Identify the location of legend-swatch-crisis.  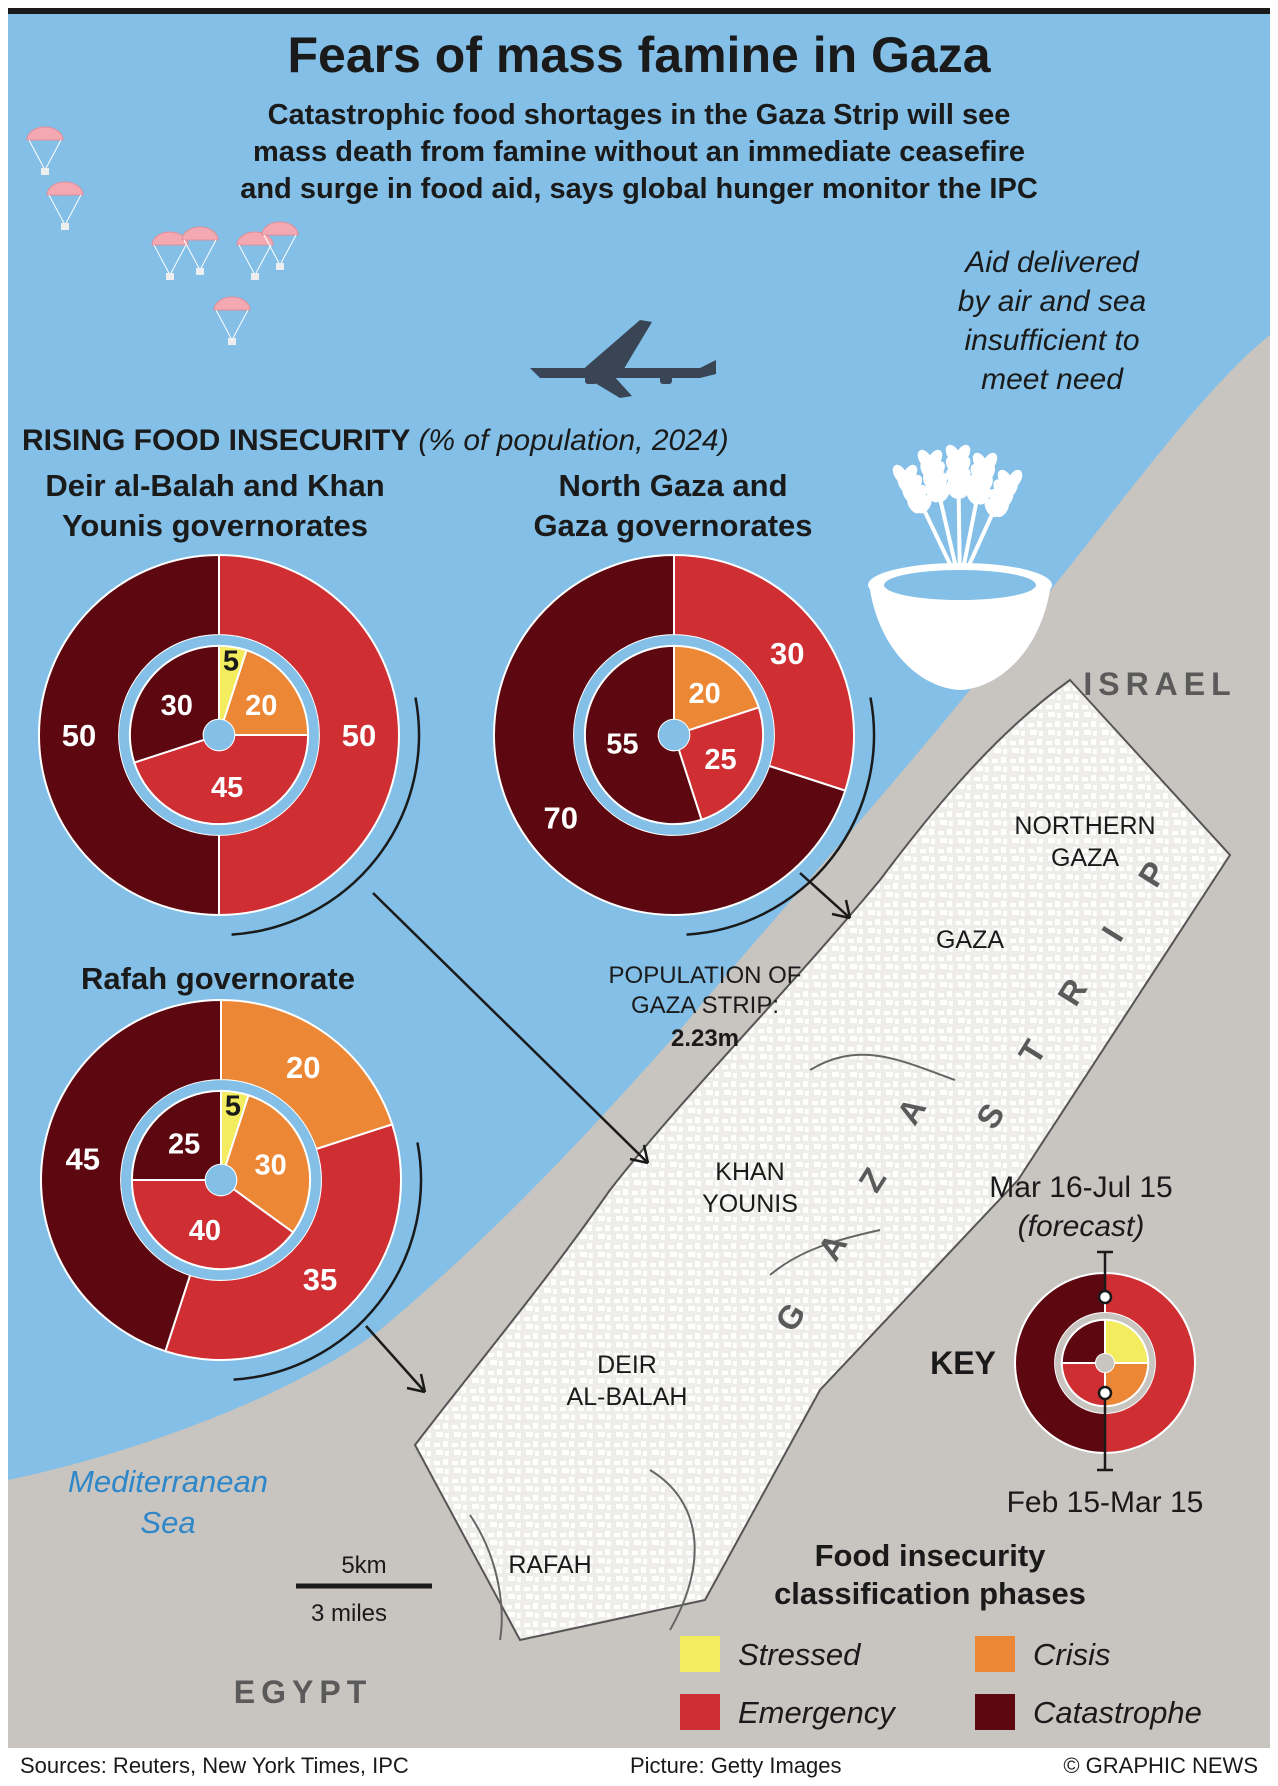
(995, 1654).